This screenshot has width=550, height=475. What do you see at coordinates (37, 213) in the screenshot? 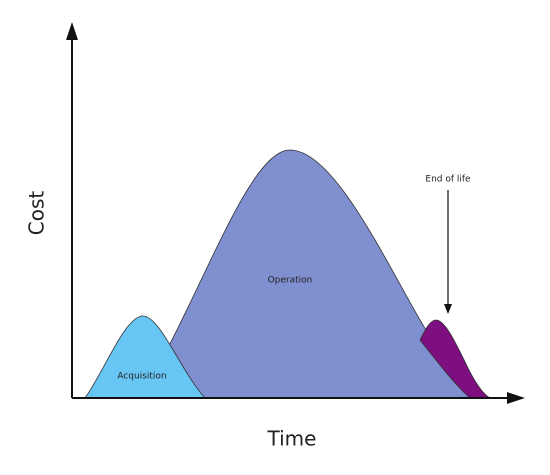
I see `y-axis-title: Cost` at bounding box center [37, 213].